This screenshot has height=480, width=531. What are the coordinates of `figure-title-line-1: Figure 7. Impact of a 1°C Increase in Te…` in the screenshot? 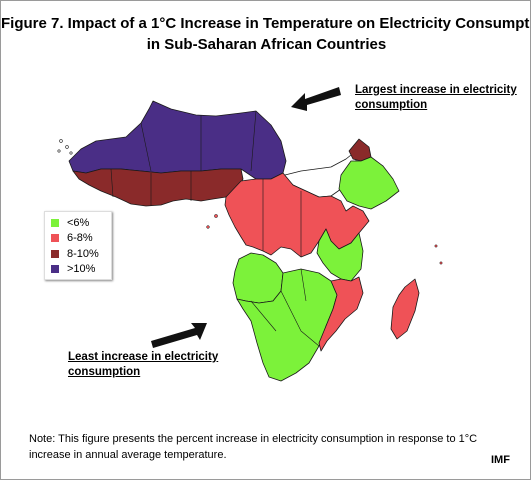 It's located at (266, 23).